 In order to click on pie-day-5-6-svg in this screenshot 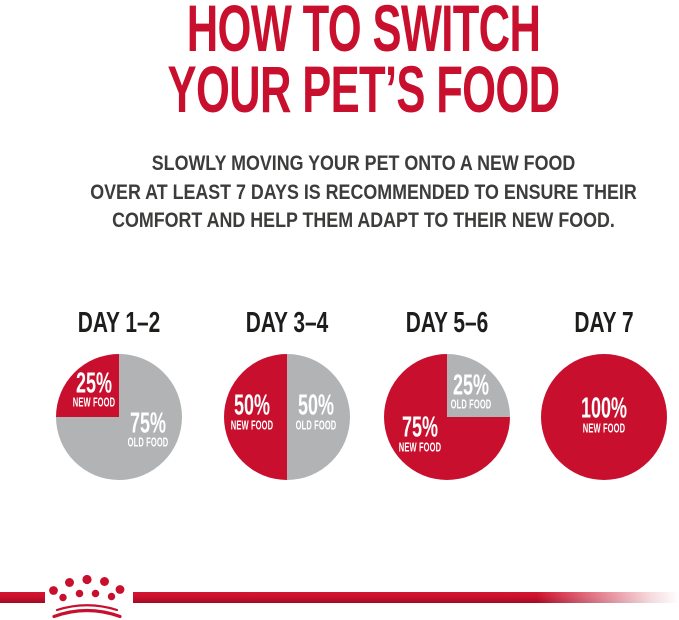, I will do `click(447, 417)`.